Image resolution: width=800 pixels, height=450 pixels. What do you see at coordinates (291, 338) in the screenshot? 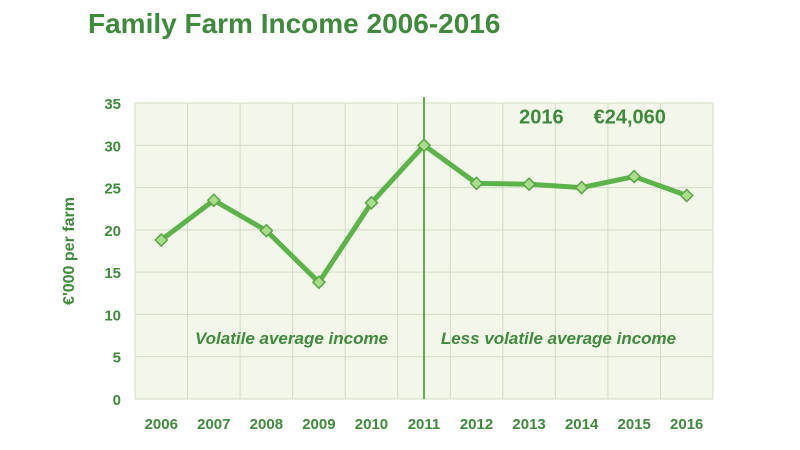
I see `volatile-period-label: Volatile average income` at bounding box center [291, 338].